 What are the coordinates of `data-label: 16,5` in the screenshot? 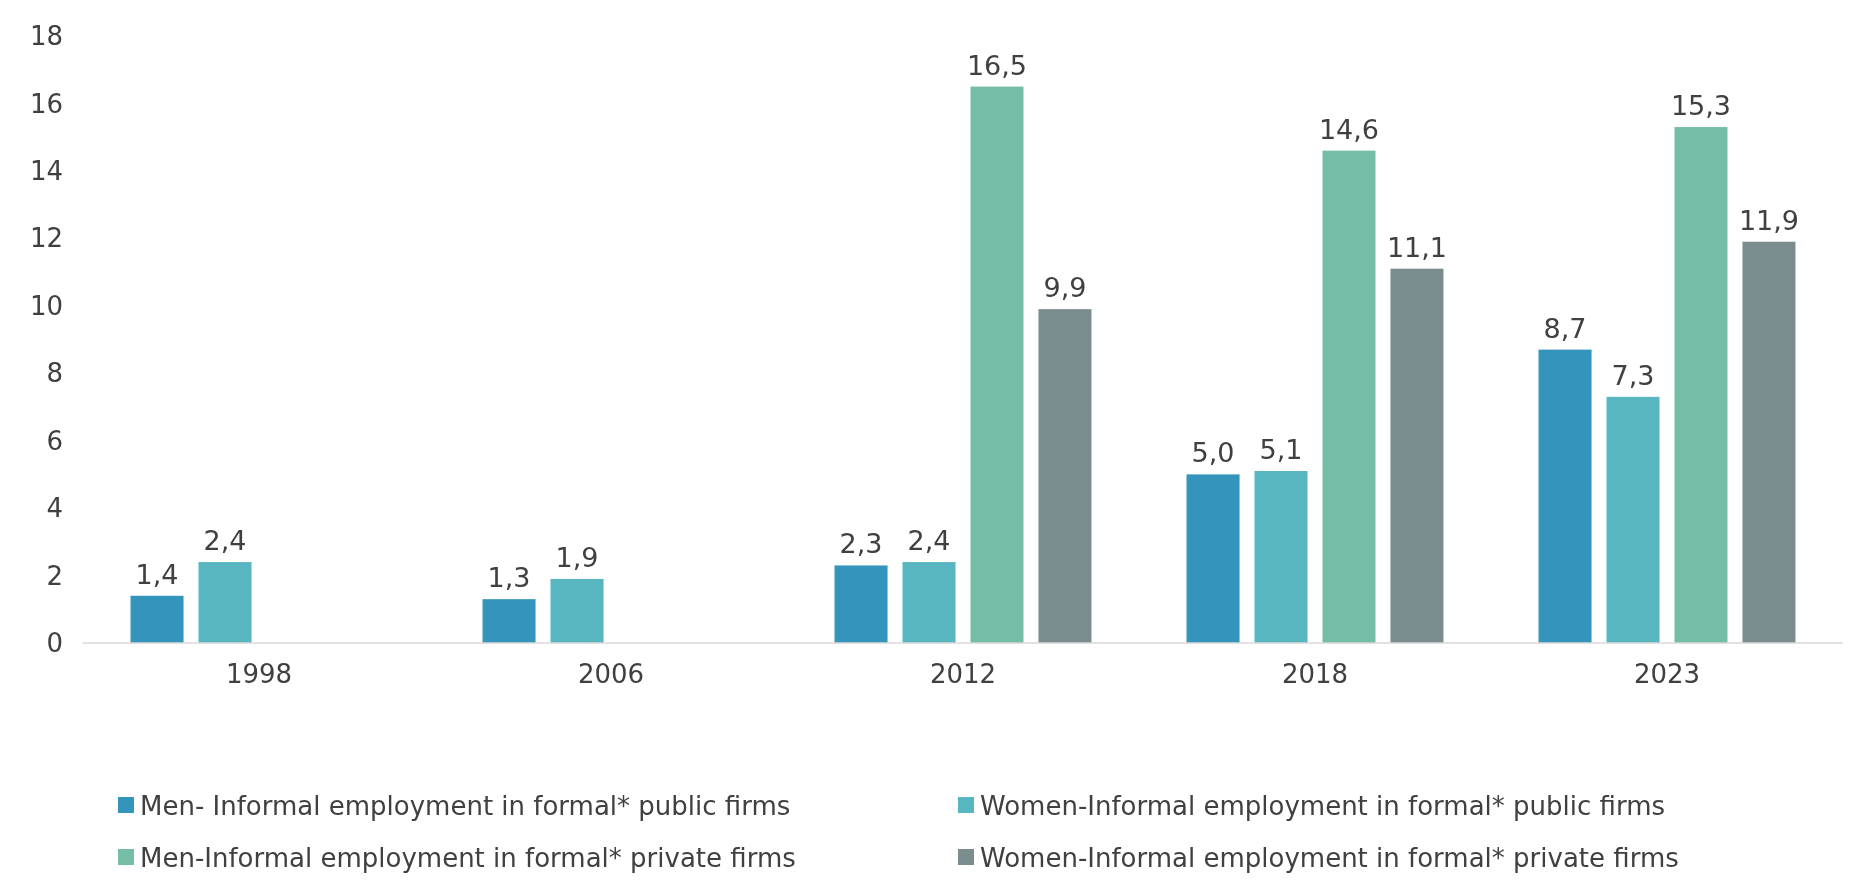 It's located at (997, 65).